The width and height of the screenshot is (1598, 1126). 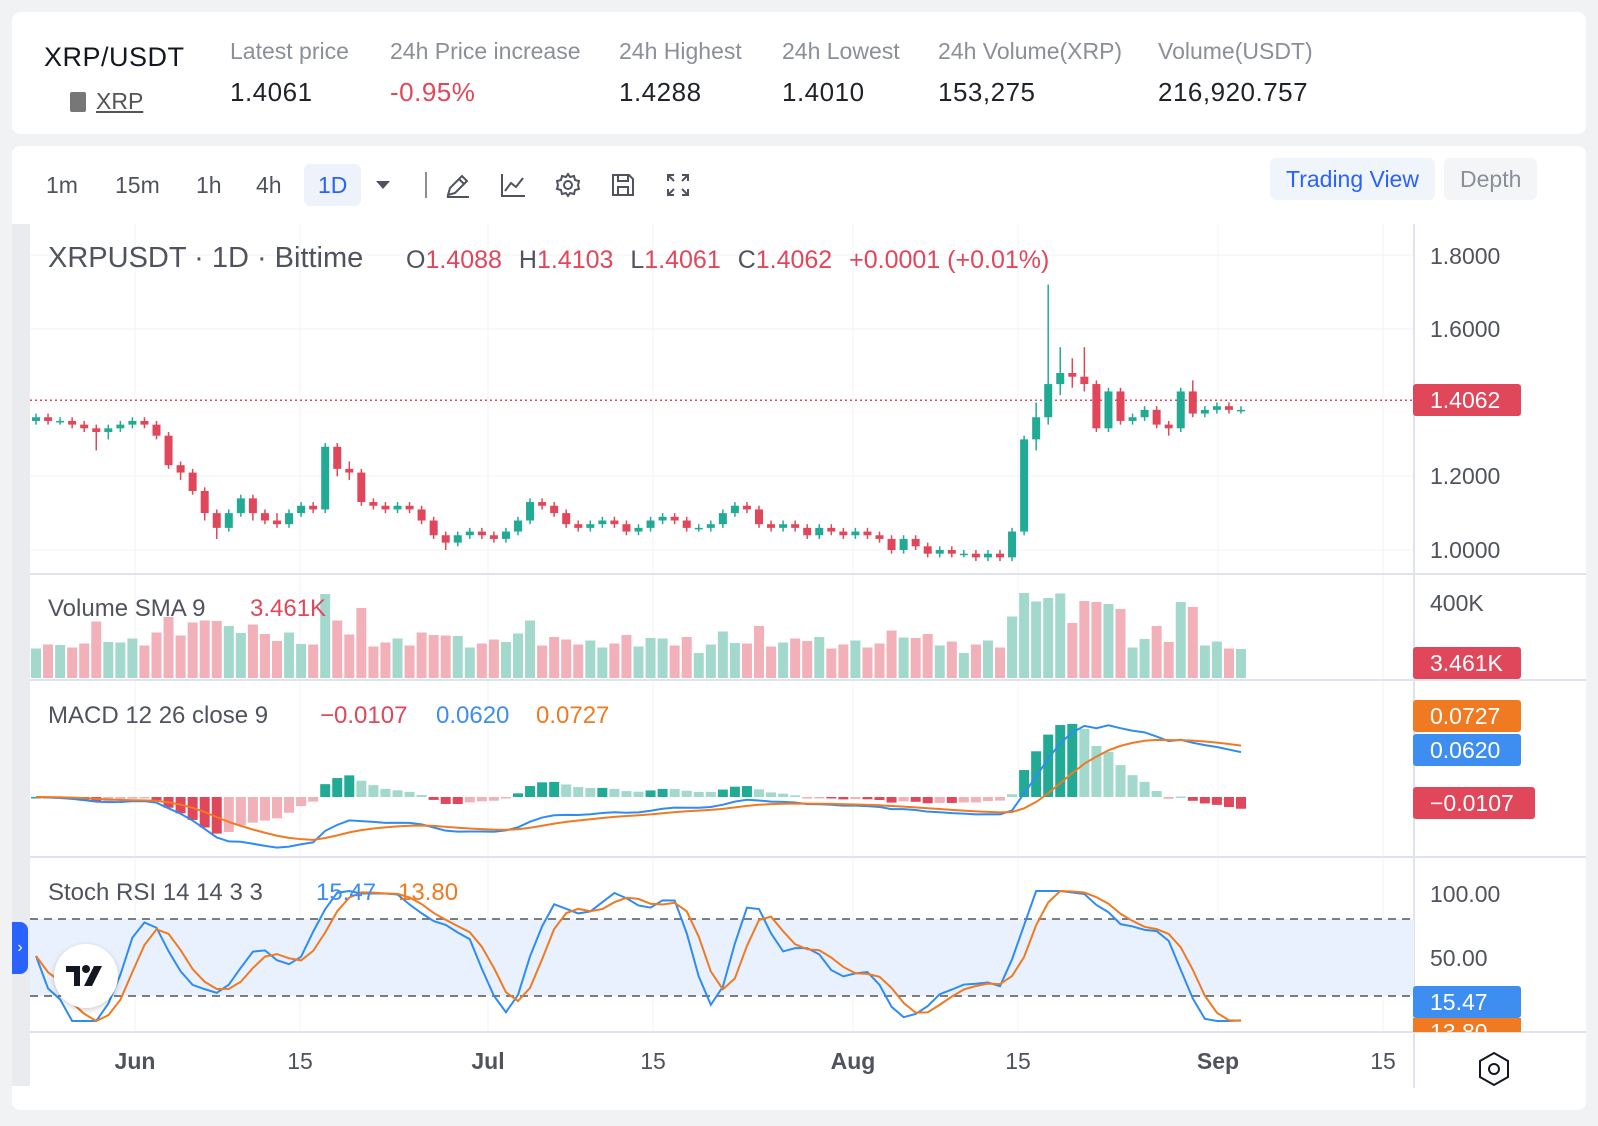 I want to click on time-label: Sep, so click(x=1218, y=1061).